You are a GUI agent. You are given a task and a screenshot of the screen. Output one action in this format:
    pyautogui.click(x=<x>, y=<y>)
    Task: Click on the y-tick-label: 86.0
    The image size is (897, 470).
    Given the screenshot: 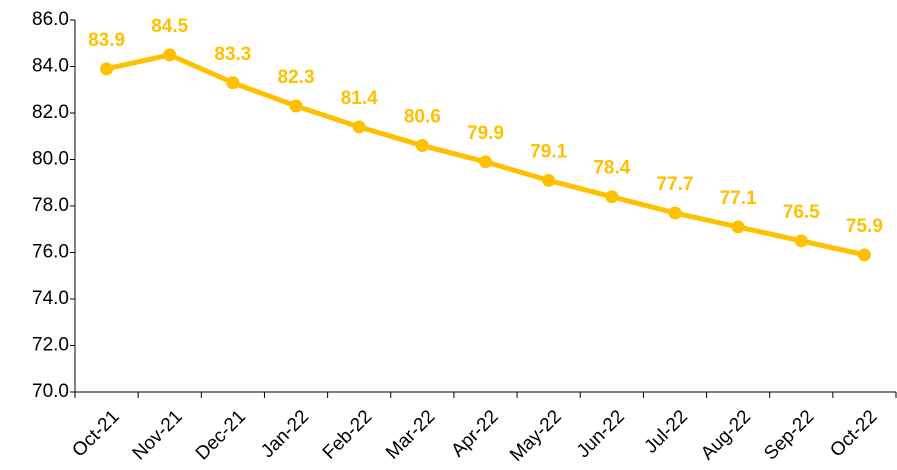 What is the action you would take?
    pyautogui.click(x=50, y=19)
    